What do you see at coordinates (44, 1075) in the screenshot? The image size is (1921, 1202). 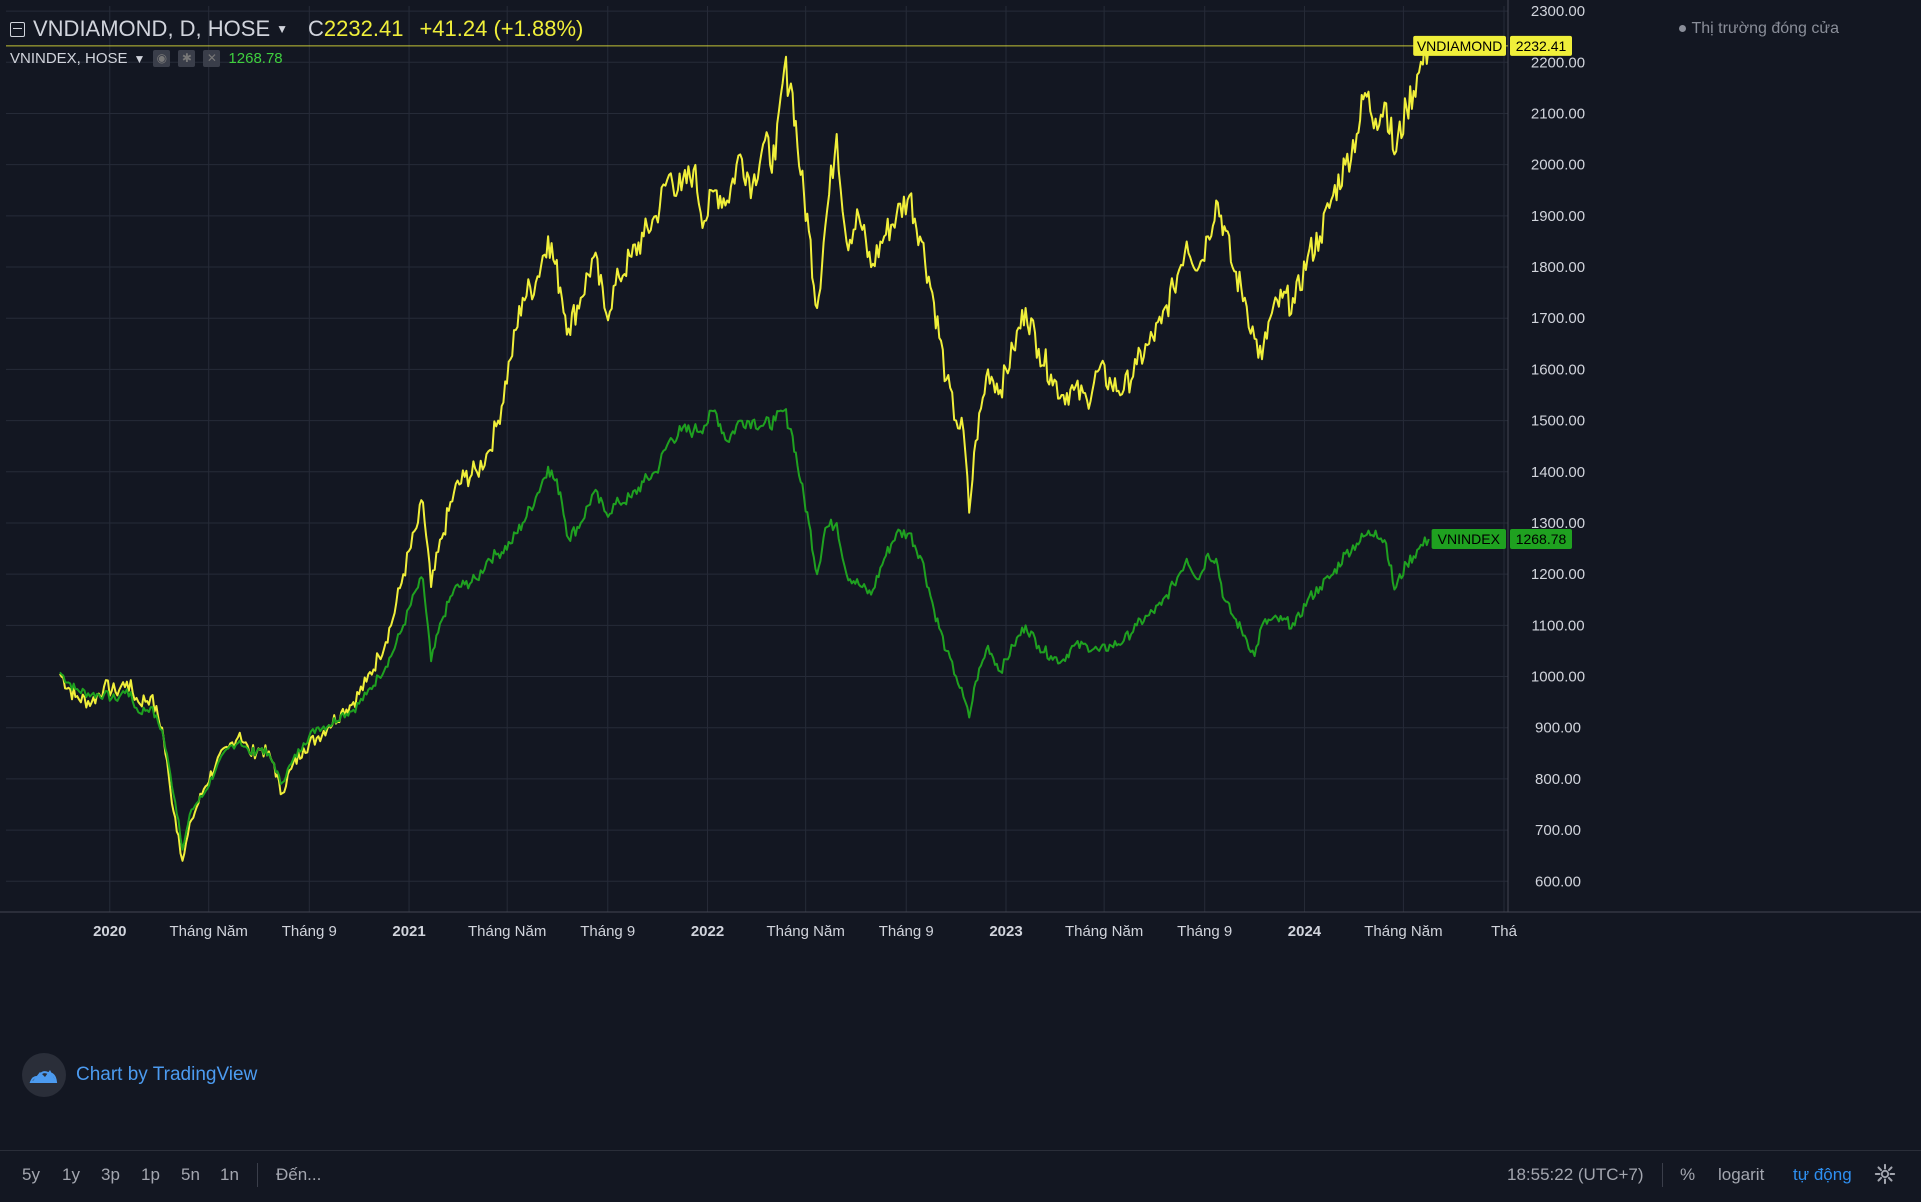 I see `tradingview-cloud-icon` at bounding box center [44, 1075].